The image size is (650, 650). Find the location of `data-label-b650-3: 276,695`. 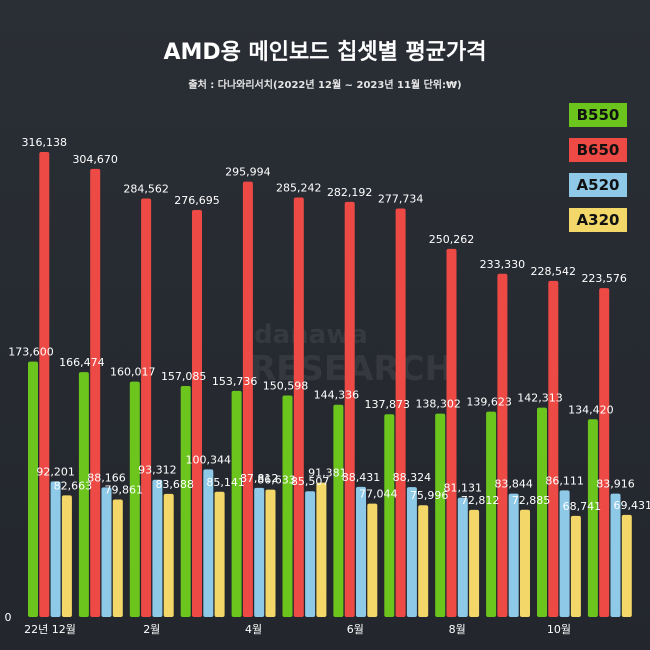

data-label-b650-3: 276,695 is located at coordinates (197, 200).